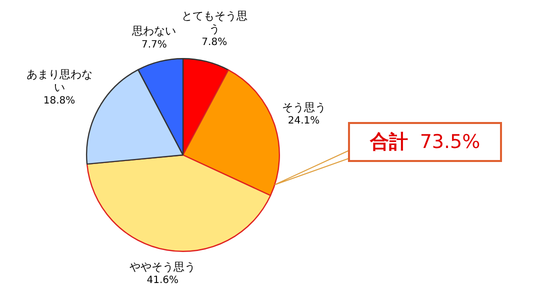  I want to click on slice-label: そう思う, so click(304, 107).